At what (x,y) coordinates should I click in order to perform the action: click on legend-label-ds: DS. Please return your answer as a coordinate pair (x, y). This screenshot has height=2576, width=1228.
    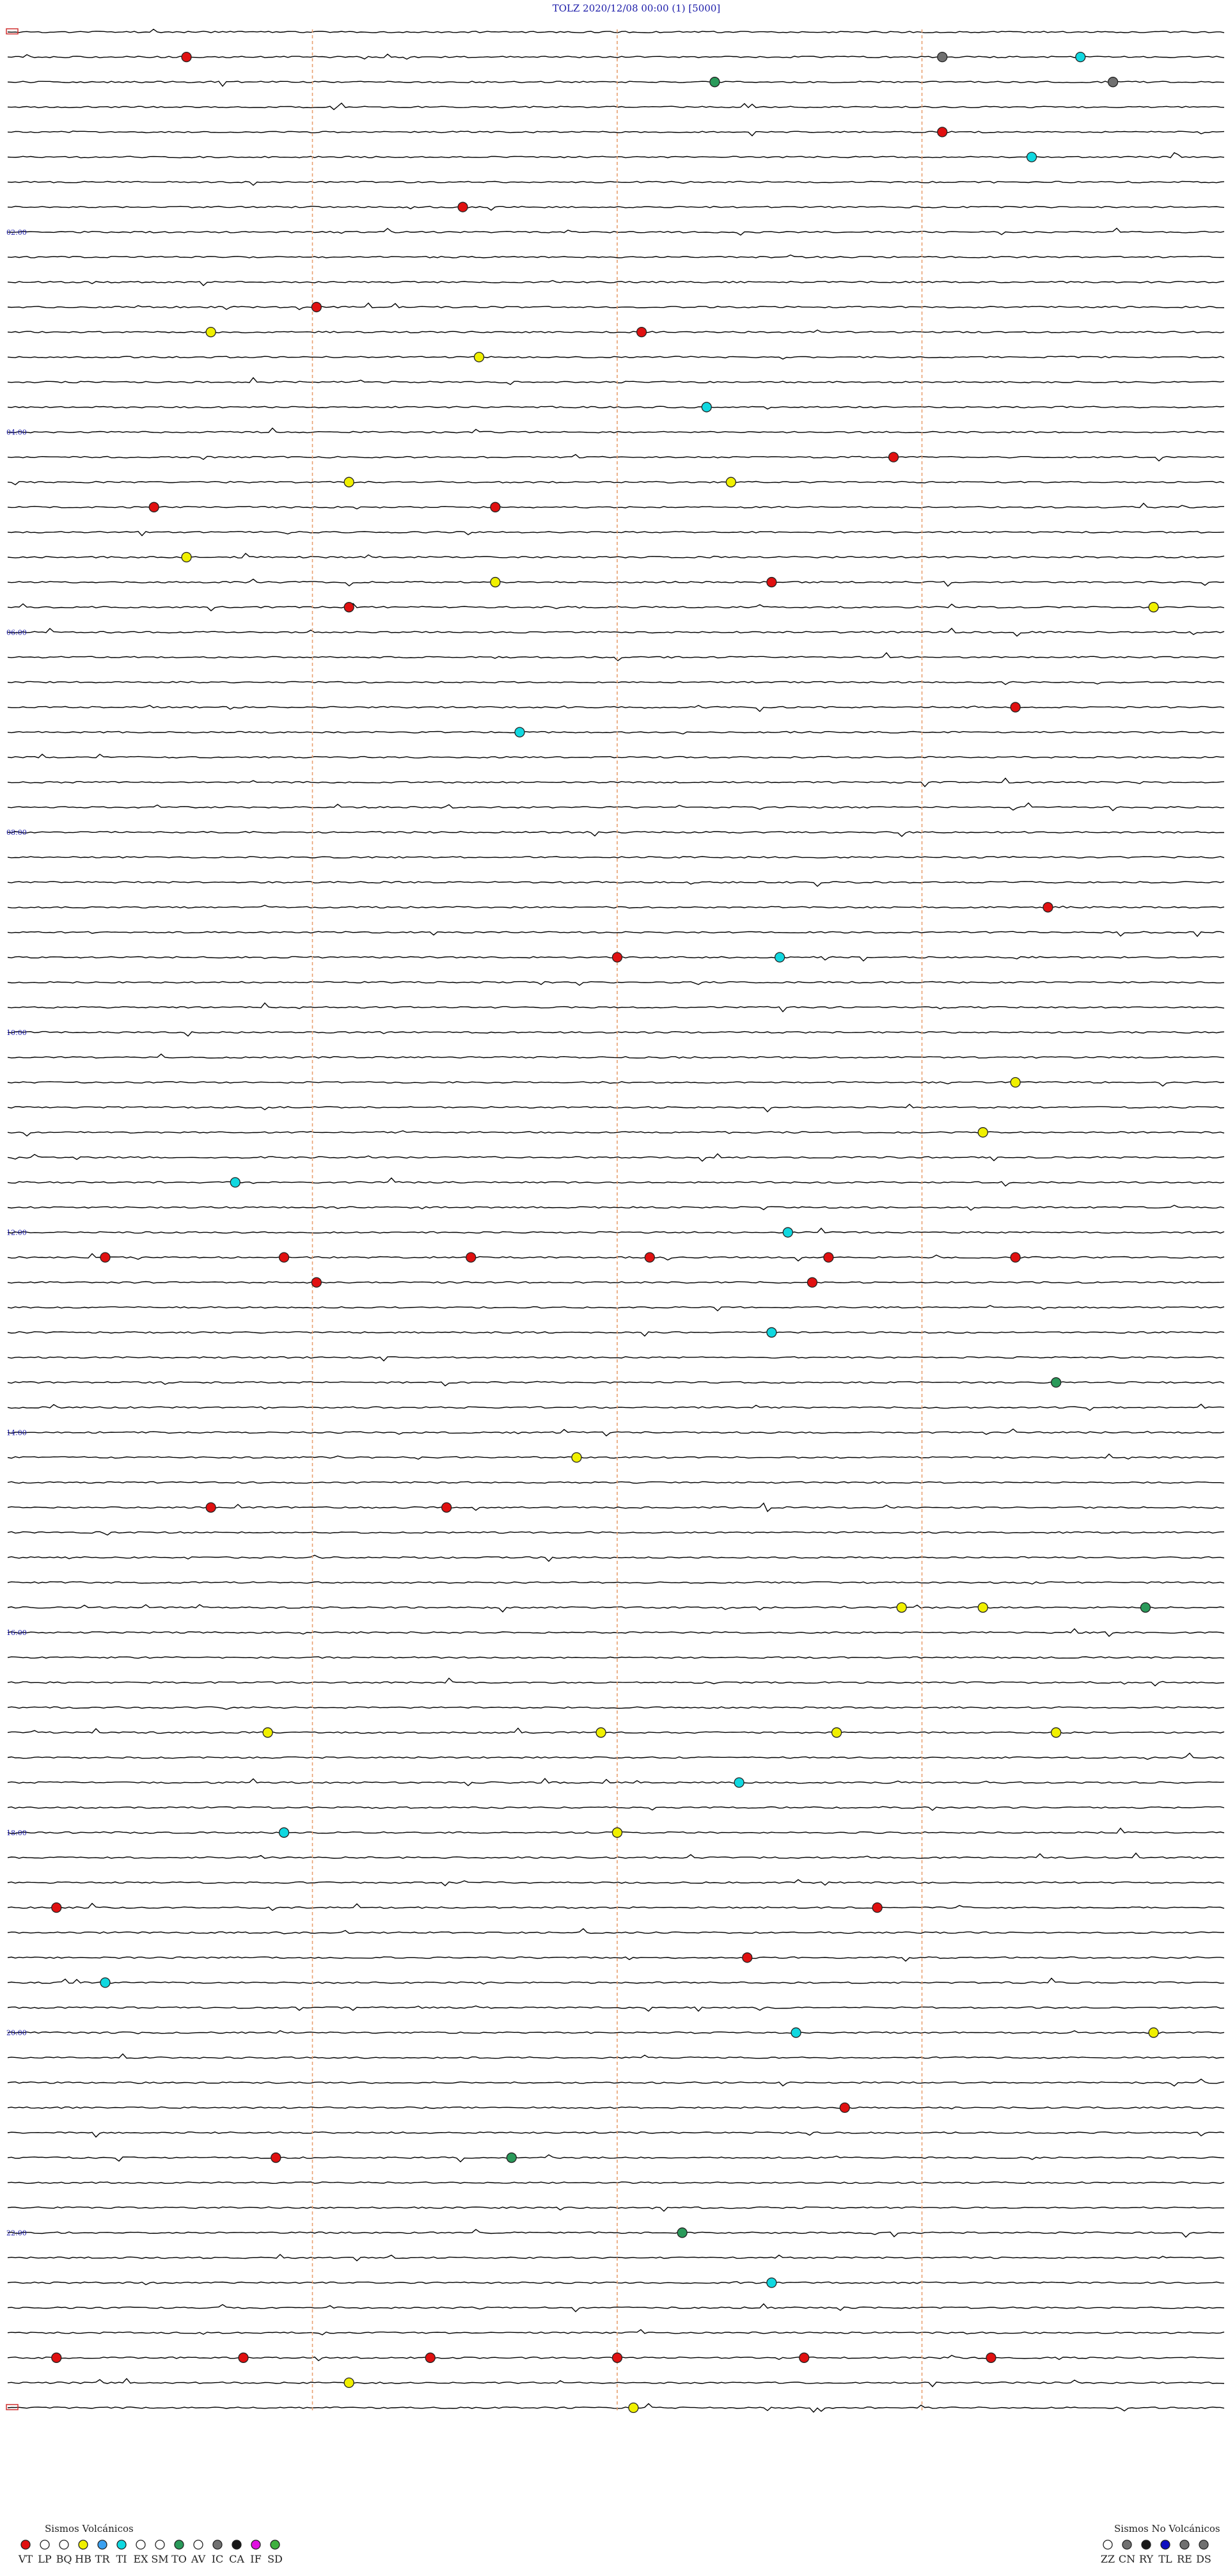
    Looking at the image, I should click on (1203, 2559).